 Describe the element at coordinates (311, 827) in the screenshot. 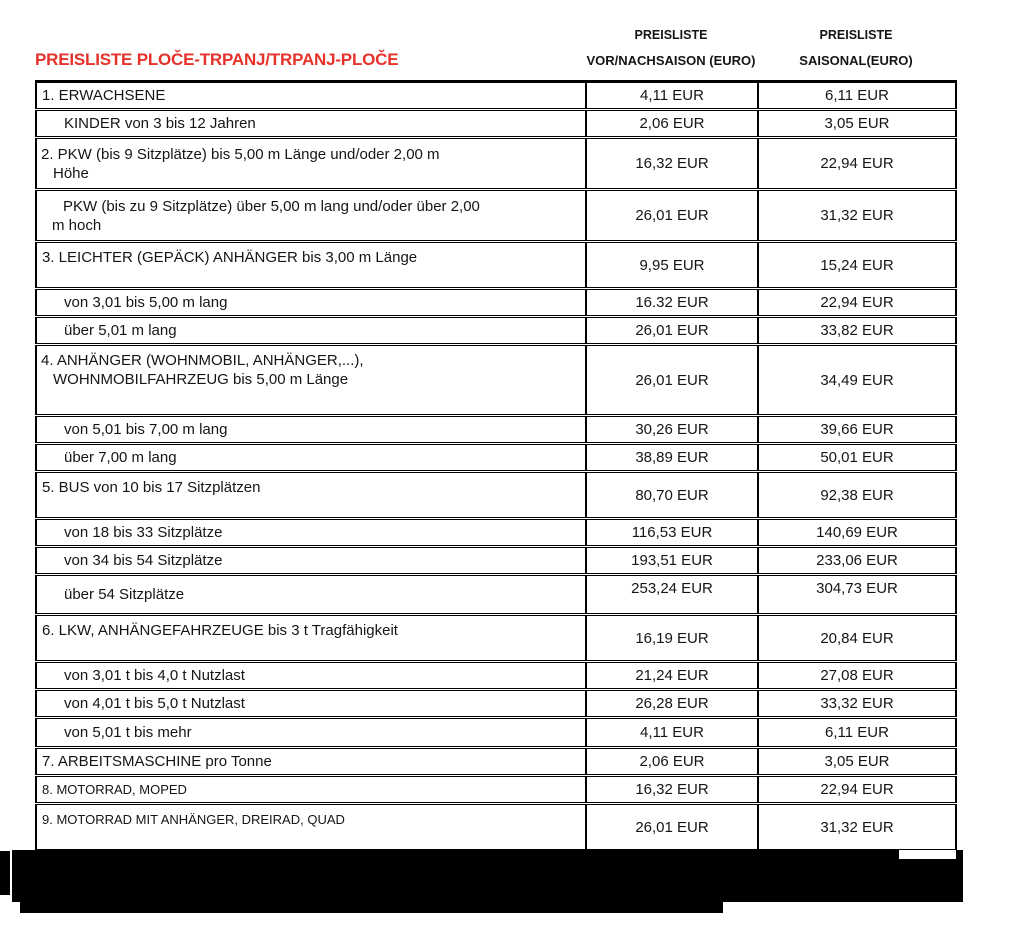

I see `row-label-cell: 9. MOTORRAD MIT ANHÄNGER, DREIRAD, QUAD` at that location.